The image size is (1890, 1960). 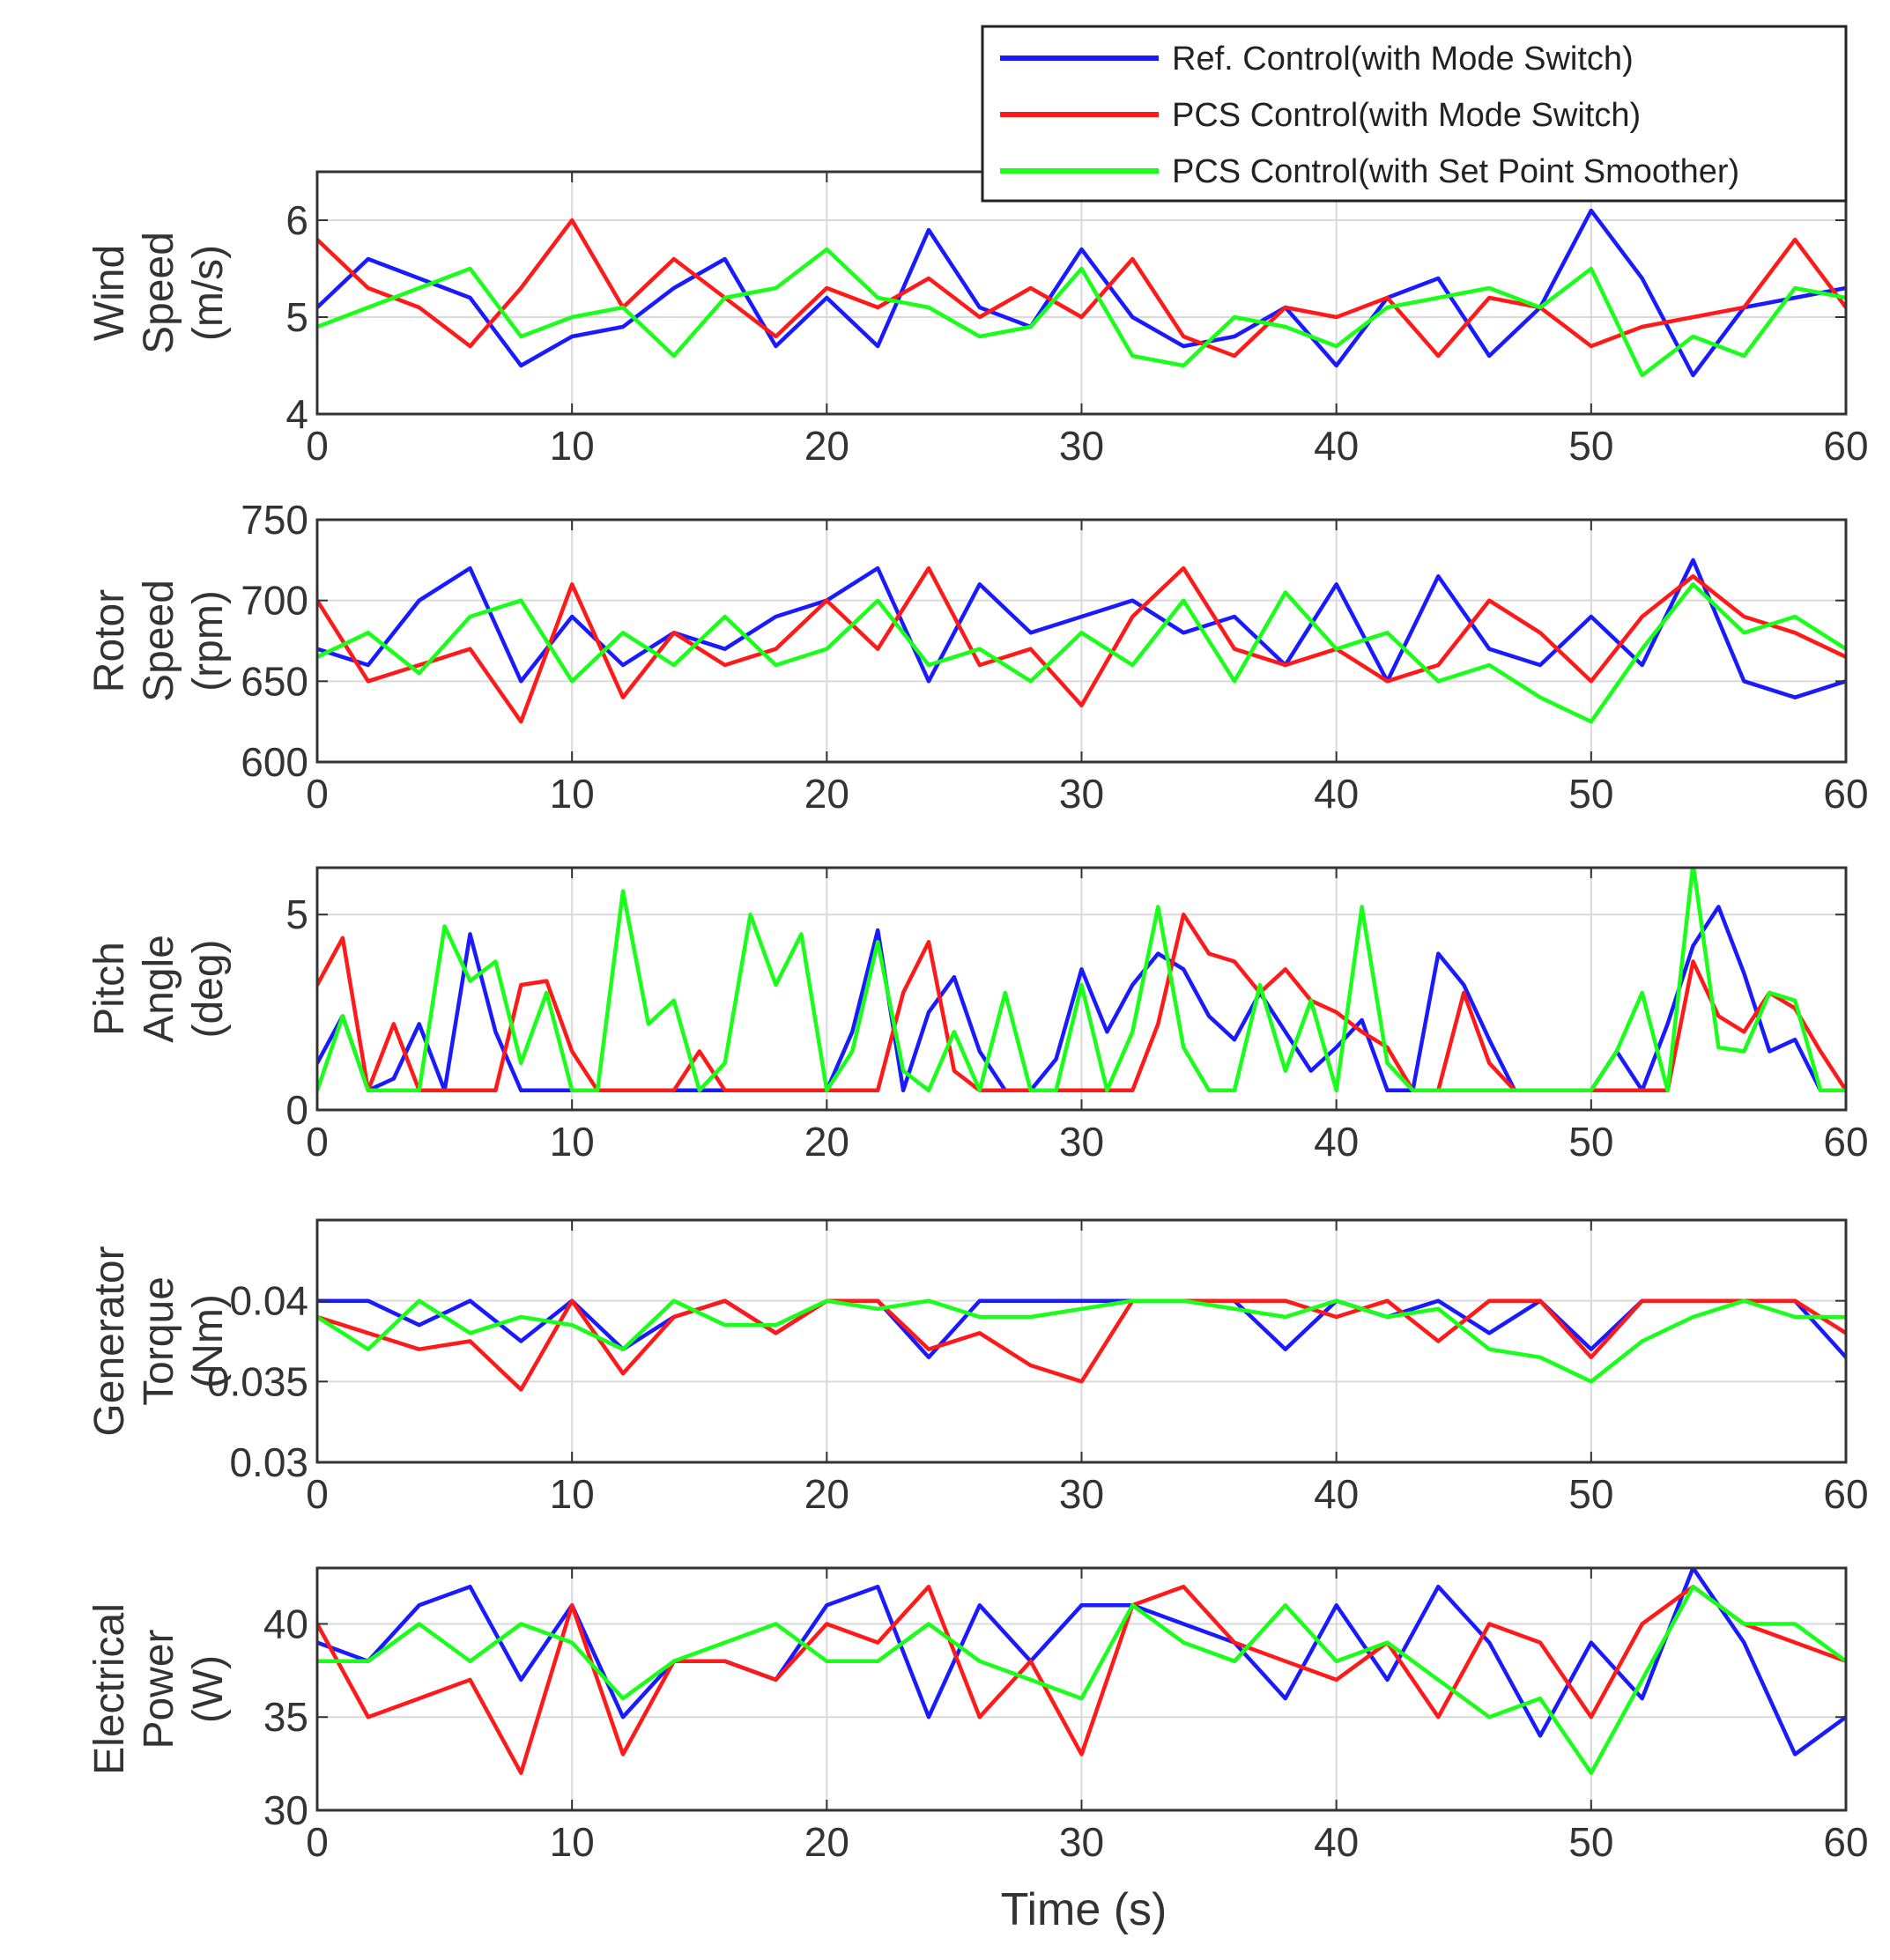 I want to click on panel-1: 0 10 20 30 40 50 60 4 5 6 WindSpeed(m/s), so click(x=977, y=319).